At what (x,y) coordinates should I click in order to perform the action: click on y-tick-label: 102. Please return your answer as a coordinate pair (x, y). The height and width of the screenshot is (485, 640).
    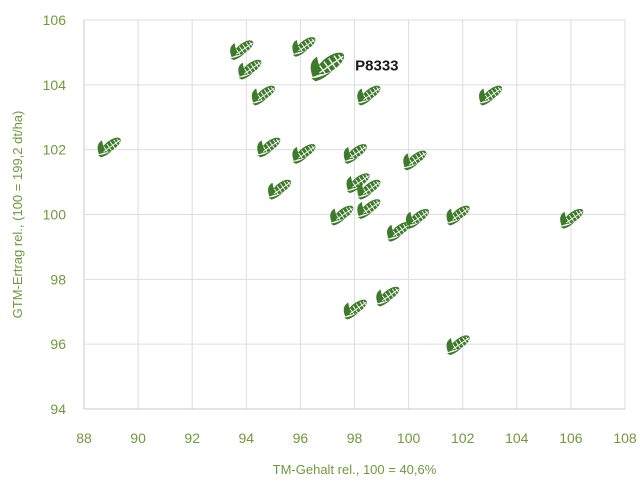
    Looking at the image, I should click on (55, 150).